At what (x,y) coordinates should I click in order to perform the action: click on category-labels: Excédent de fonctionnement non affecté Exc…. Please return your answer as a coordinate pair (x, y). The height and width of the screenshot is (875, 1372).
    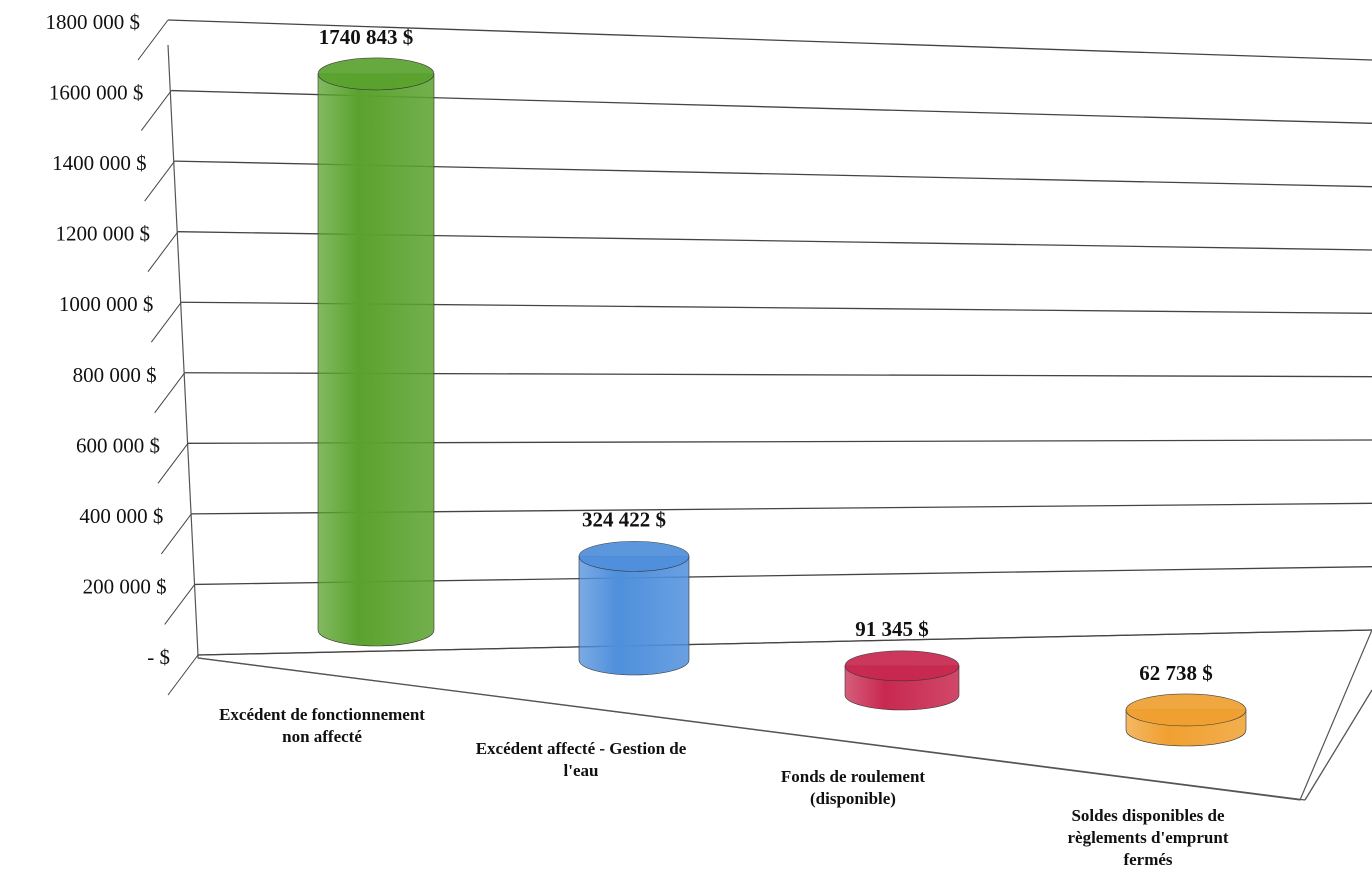
    Looking at the image, I should click on (724, 787).